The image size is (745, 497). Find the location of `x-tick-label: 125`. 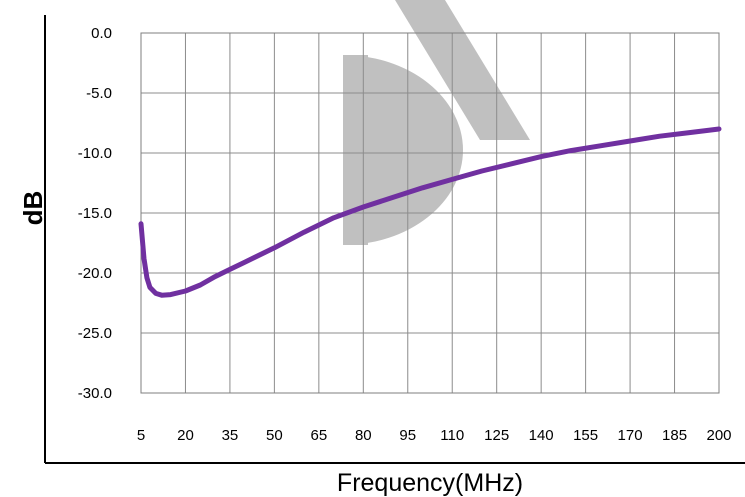

x-tick-label: 125 is located at coordinates (496, 435).